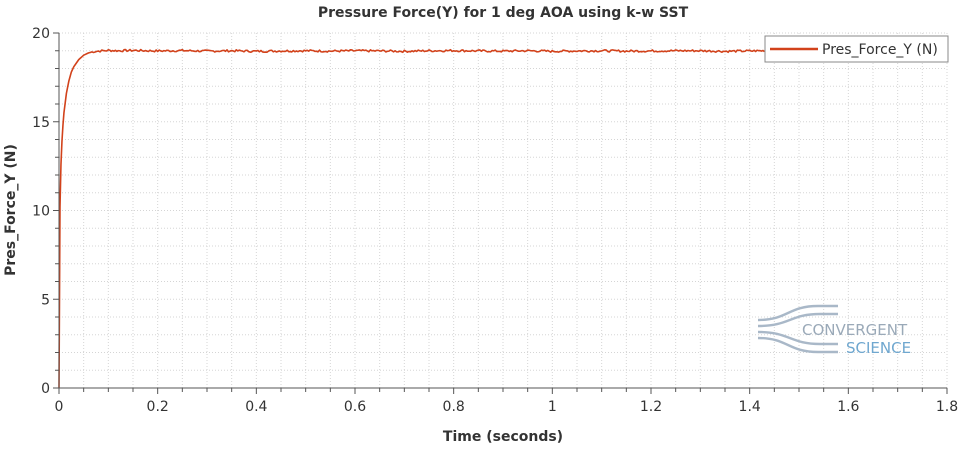  What do you see at coordinates (41, 212) in the screenshot?
I see `y-tick-label: 10` at bounding box center [41, 212].